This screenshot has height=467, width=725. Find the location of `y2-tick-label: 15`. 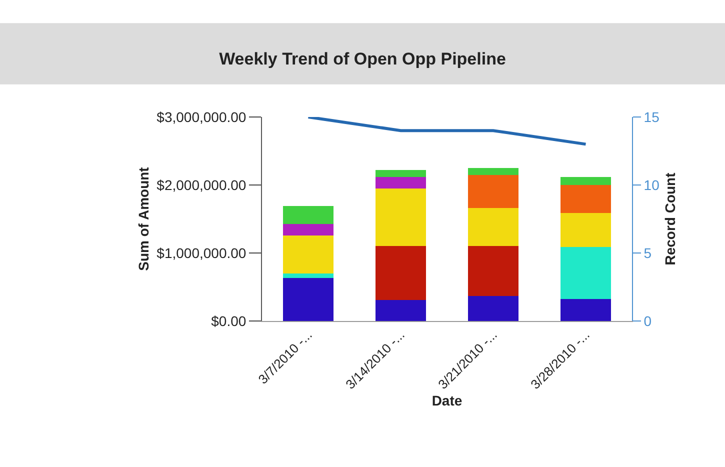

y2-tick-label: 15 is located at coordinates (652, 116).